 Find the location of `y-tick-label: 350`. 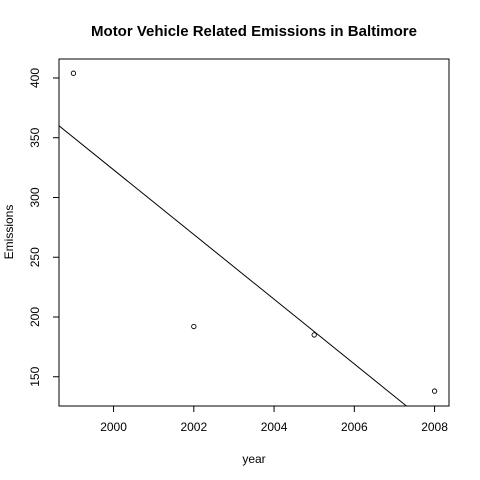

y-tick-label: 350 is located at coordinates (35, 137).